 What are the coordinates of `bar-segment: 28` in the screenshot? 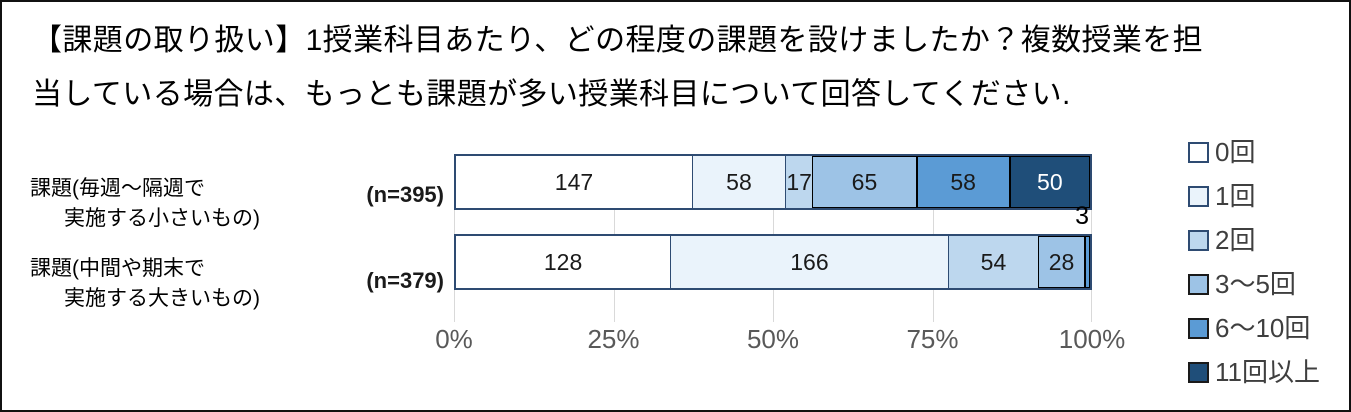 It's located at (1061, 262).